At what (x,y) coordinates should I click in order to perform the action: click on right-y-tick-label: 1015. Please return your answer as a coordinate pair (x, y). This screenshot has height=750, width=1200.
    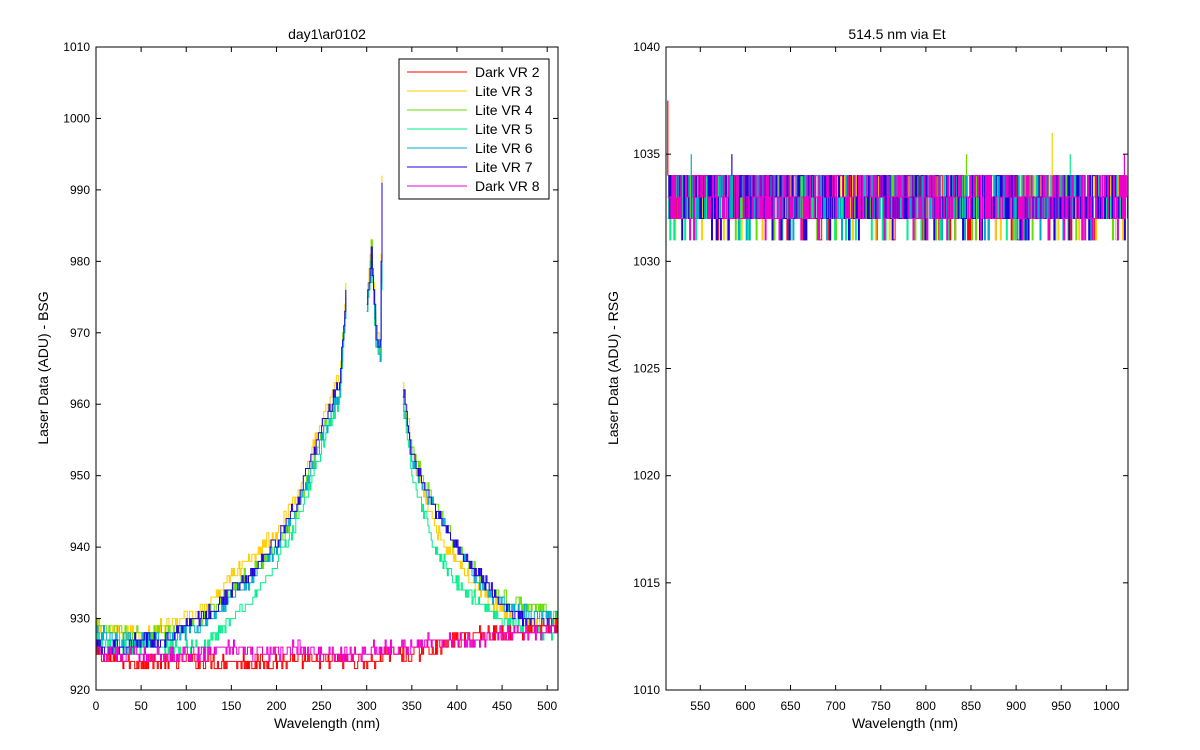
    Looking at the image, I should click on (646, 583).